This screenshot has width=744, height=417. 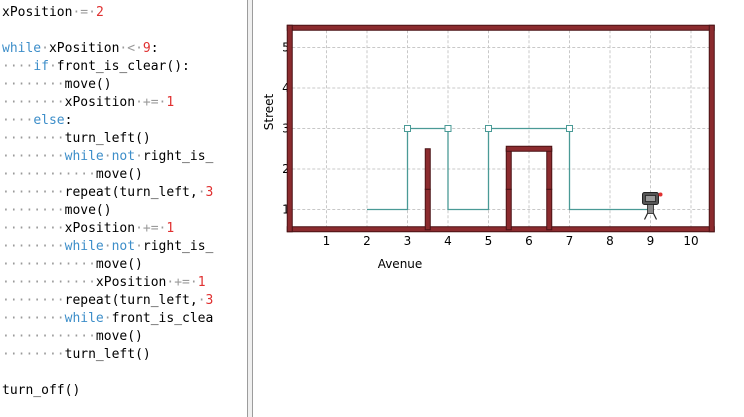 I want to click on outer-wall-west, so click(x=289, y=128).